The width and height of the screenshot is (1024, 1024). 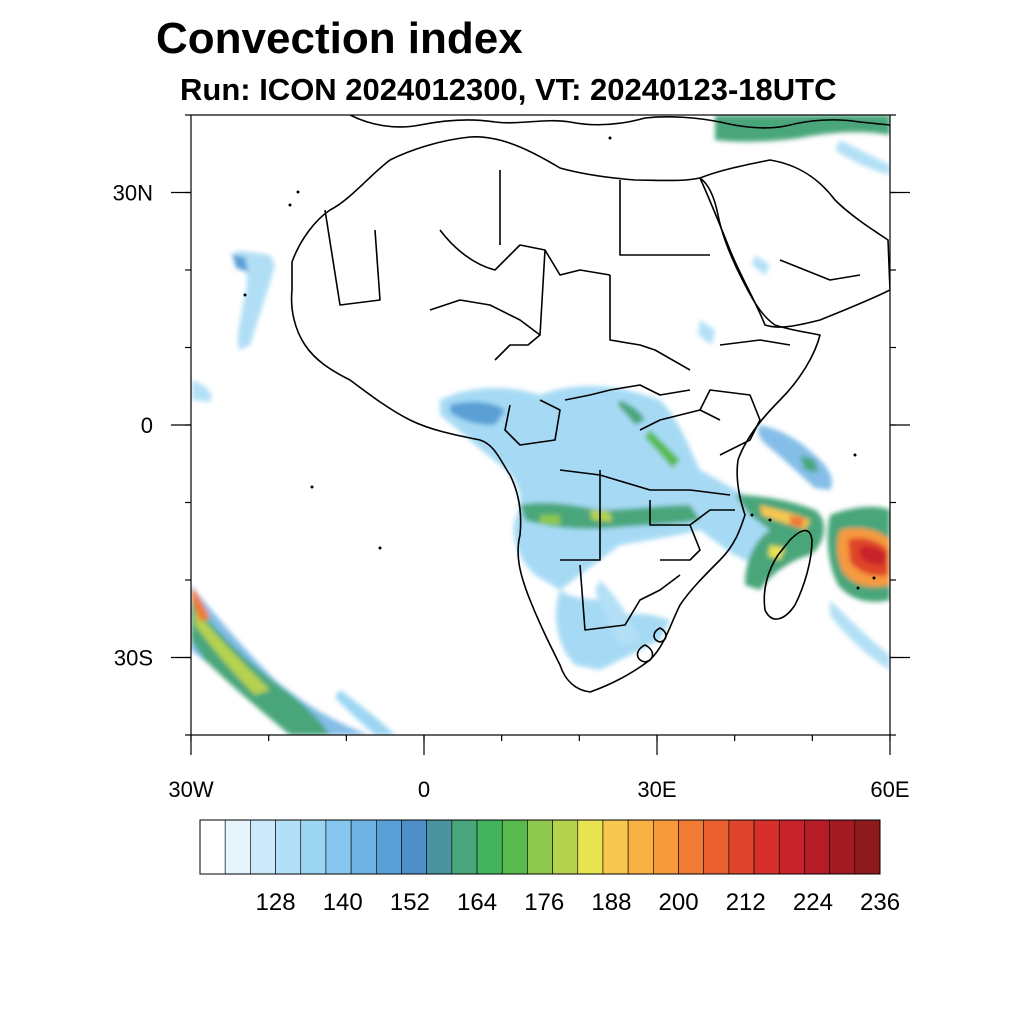 I want to click on colorbar-frame, so click(x=540, y=847).